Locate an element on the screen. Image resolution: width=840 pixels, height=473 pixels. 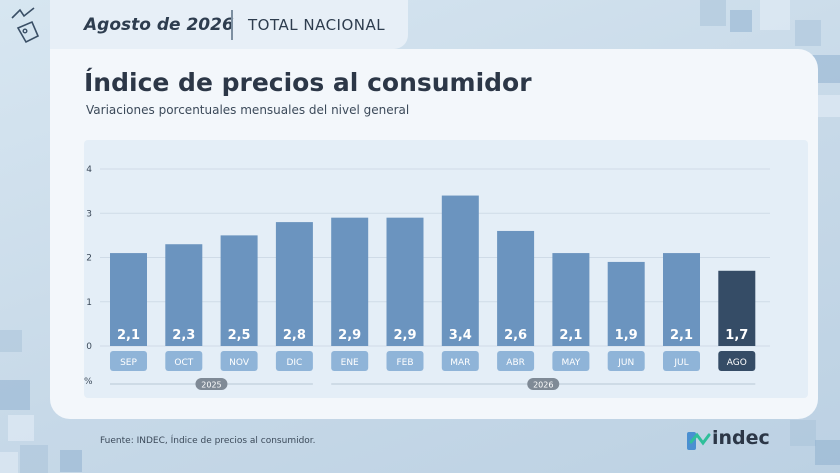
x-tick-label: DIC is located at coordinates (294, 363).